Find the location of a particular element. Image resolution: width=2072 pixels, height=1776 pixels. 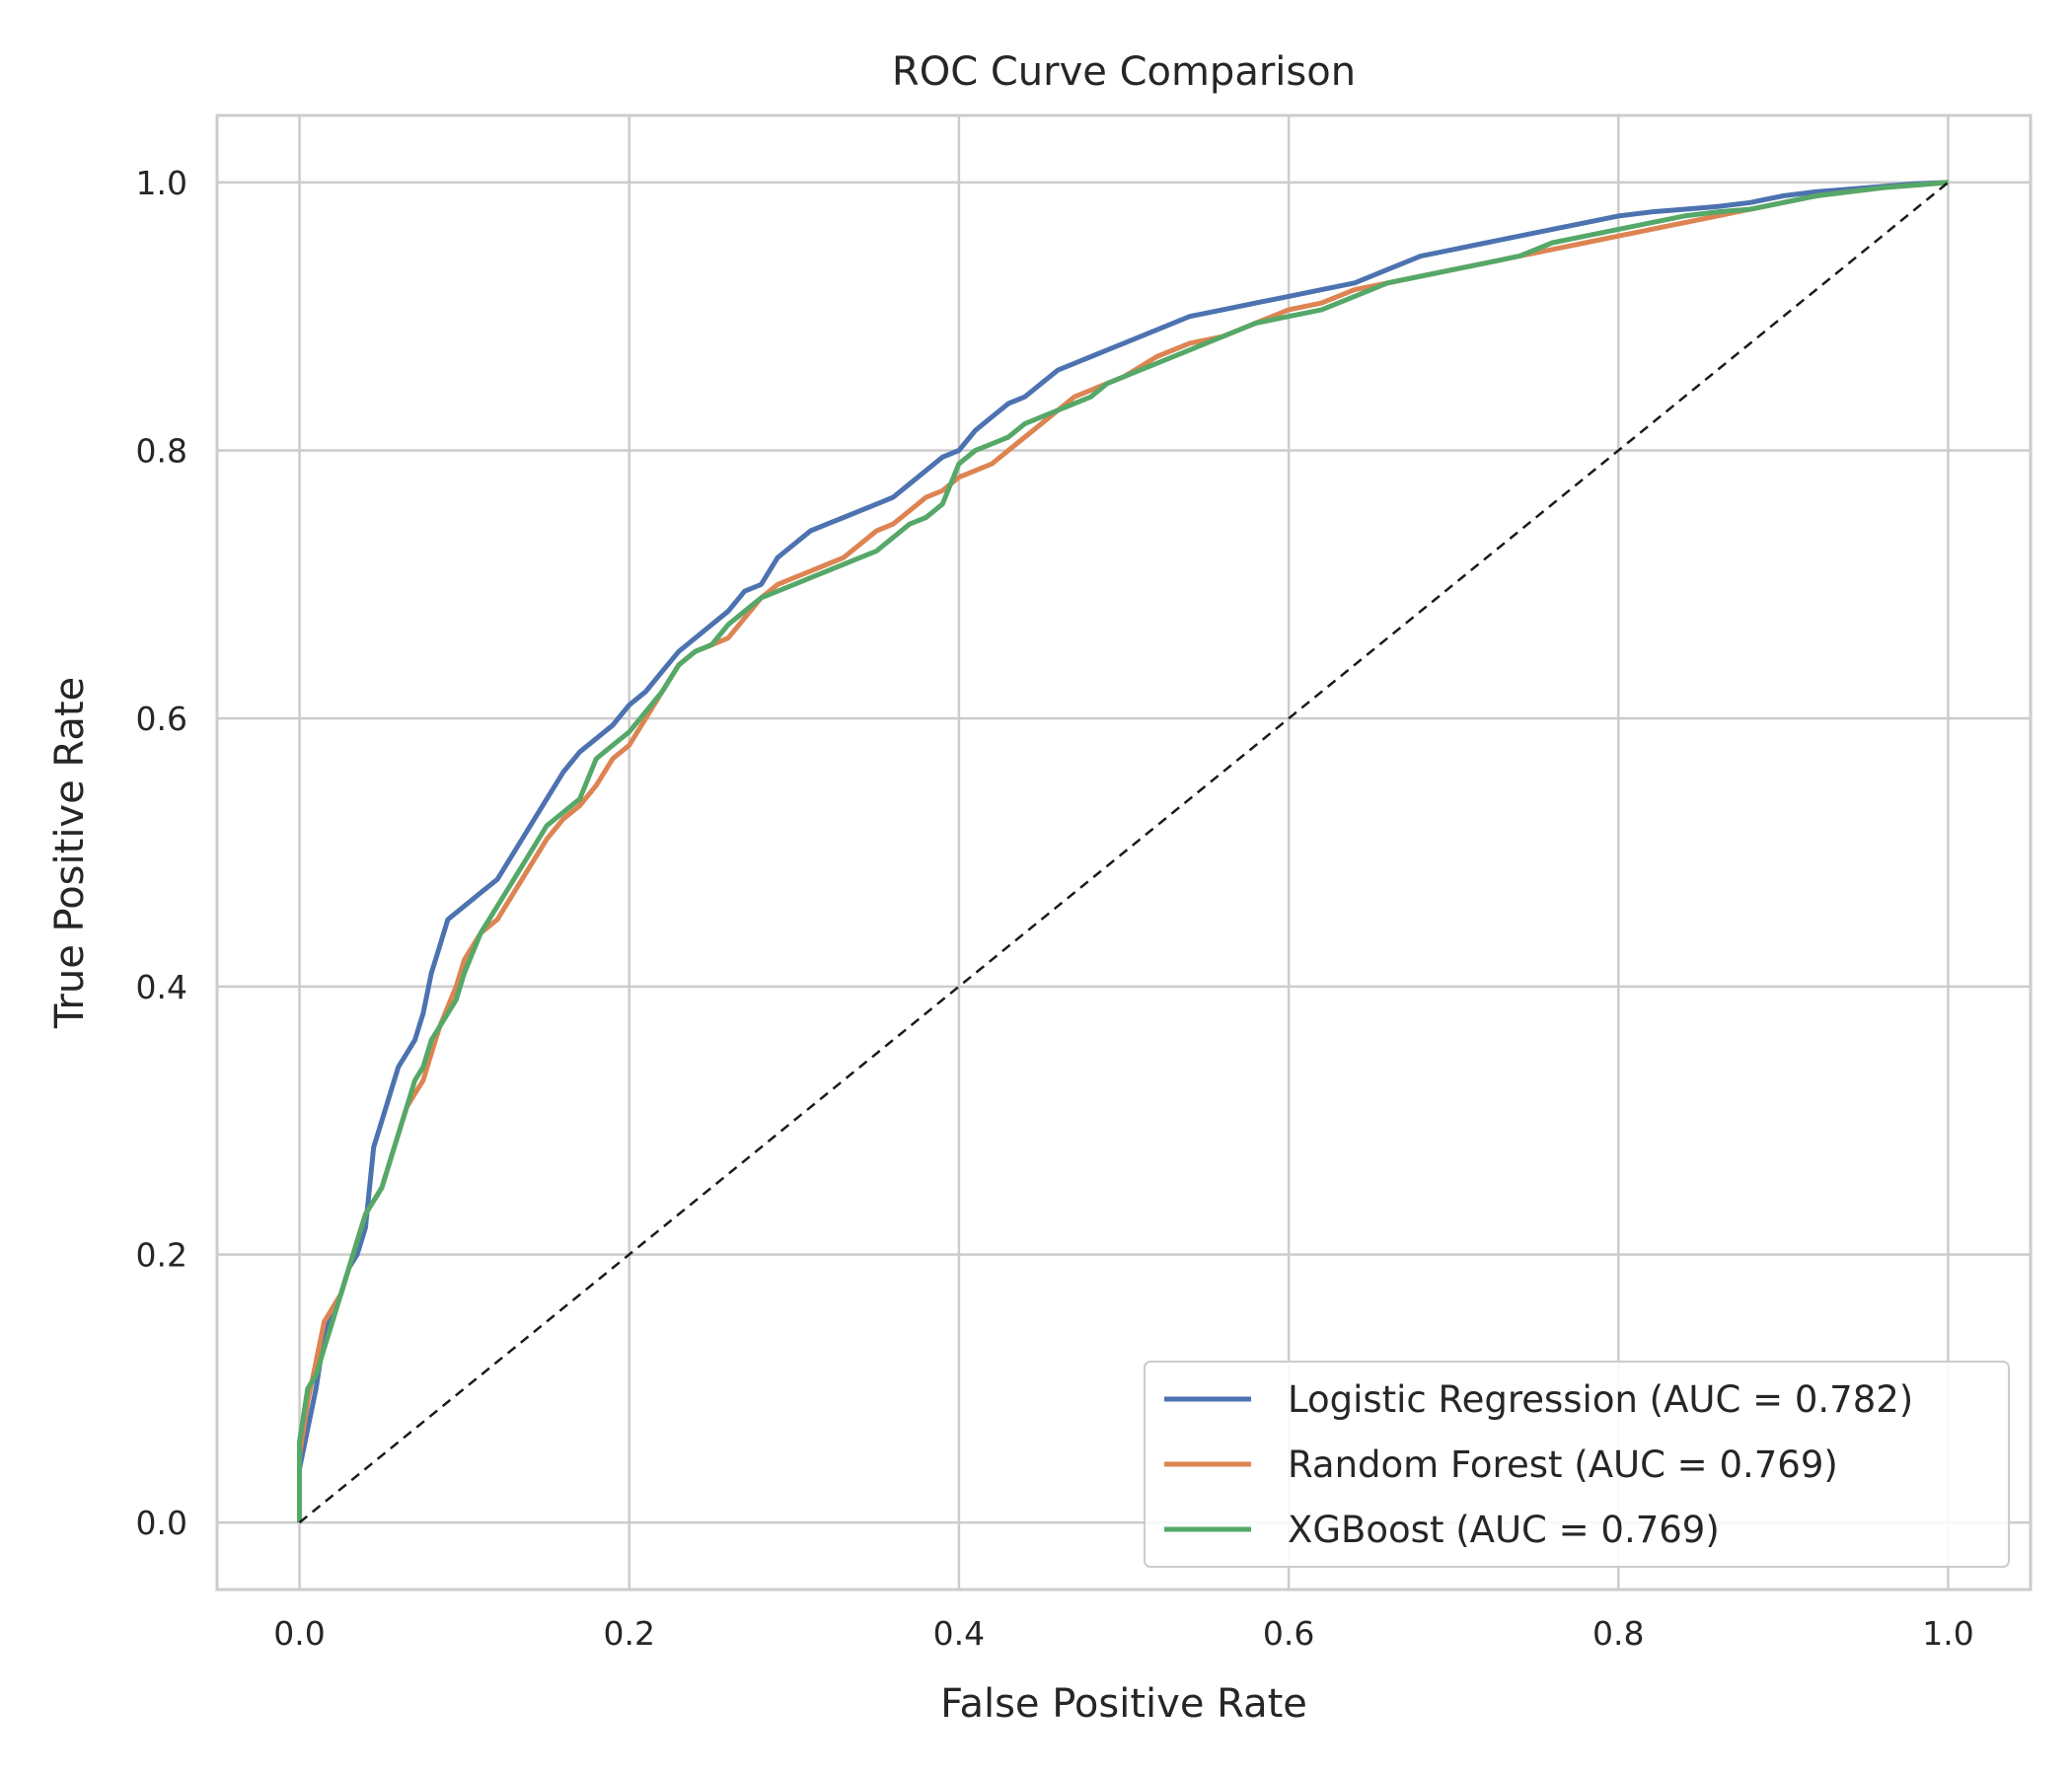

x-tick-label: 1.0 is located at coordinates (1948, 1633).